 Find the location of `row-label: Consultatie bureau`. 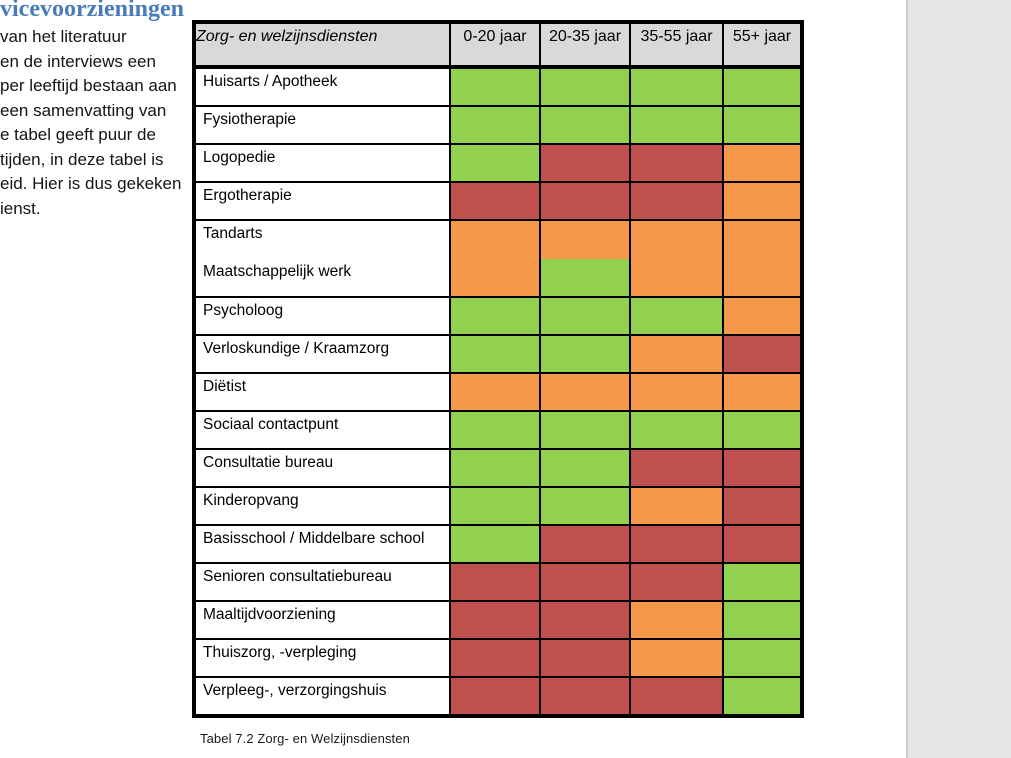

row-label: Consultatie bureau is located at coordinates (322, 468).